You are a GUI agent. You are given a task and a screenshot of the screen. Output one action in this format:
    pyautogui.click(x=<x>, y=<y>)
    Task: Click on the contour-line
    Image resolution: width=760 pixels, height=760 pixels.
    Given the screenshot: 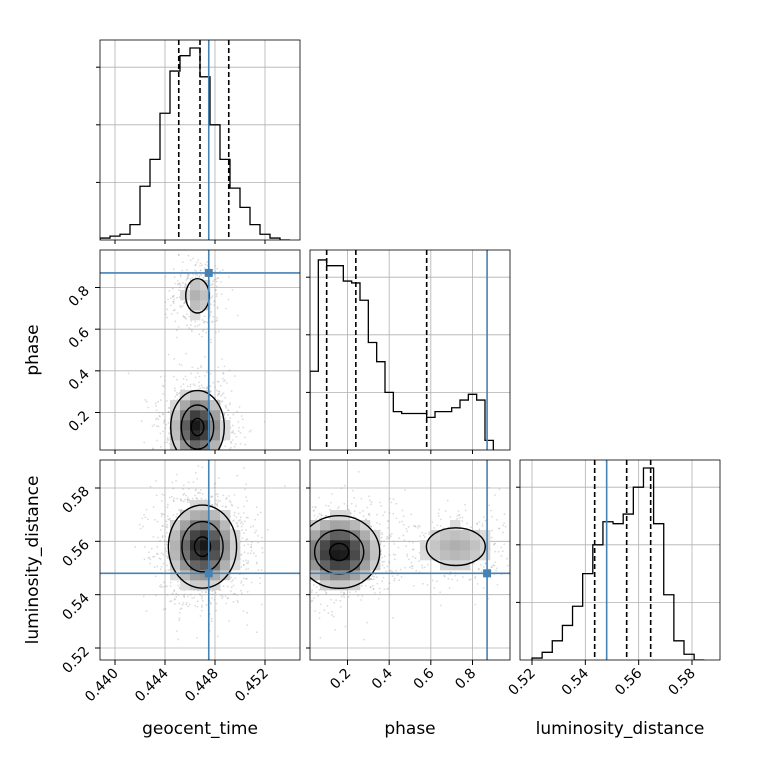 What is the action you would take?
    pyautogui.click(x=202, y=546)
    